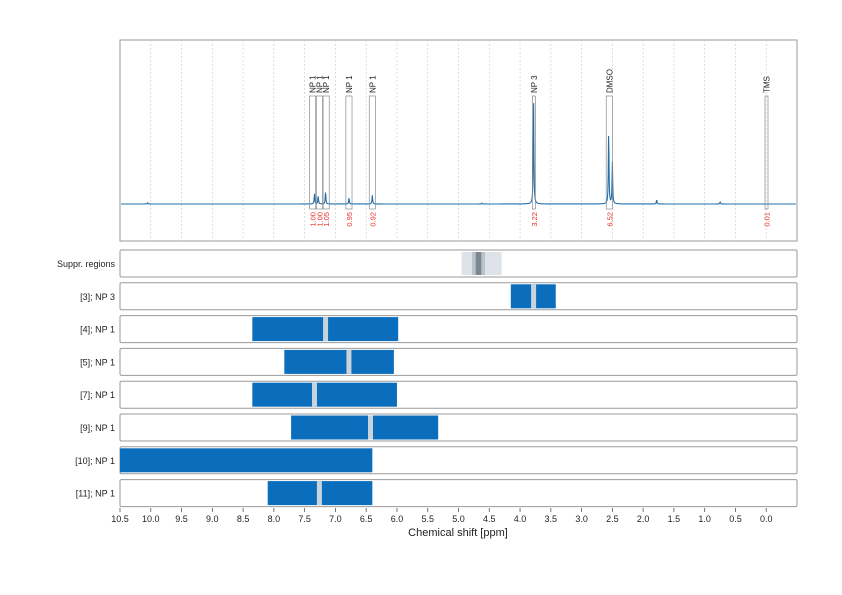  I want to click on region-row: [5]; NP 1, so click(439, 361).